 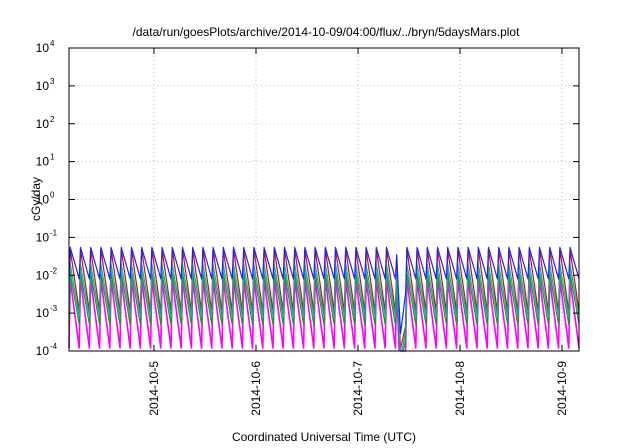 I want to click on y-tick-exponent: -1, so click(x=54, y=232).